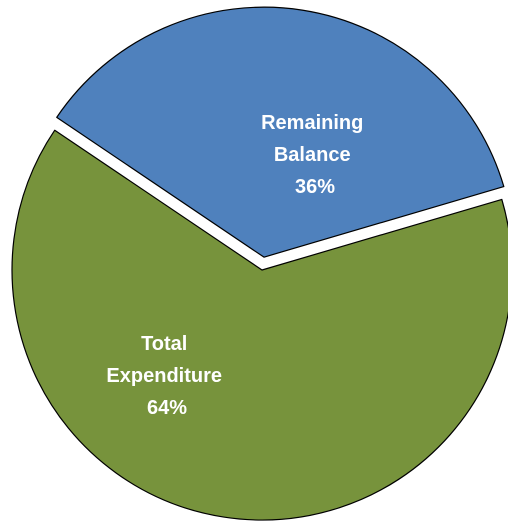  Describe the element at coordinates (315, 187) in the screenshot. I see `label-remaining-balance-percent: 36%` at that location.